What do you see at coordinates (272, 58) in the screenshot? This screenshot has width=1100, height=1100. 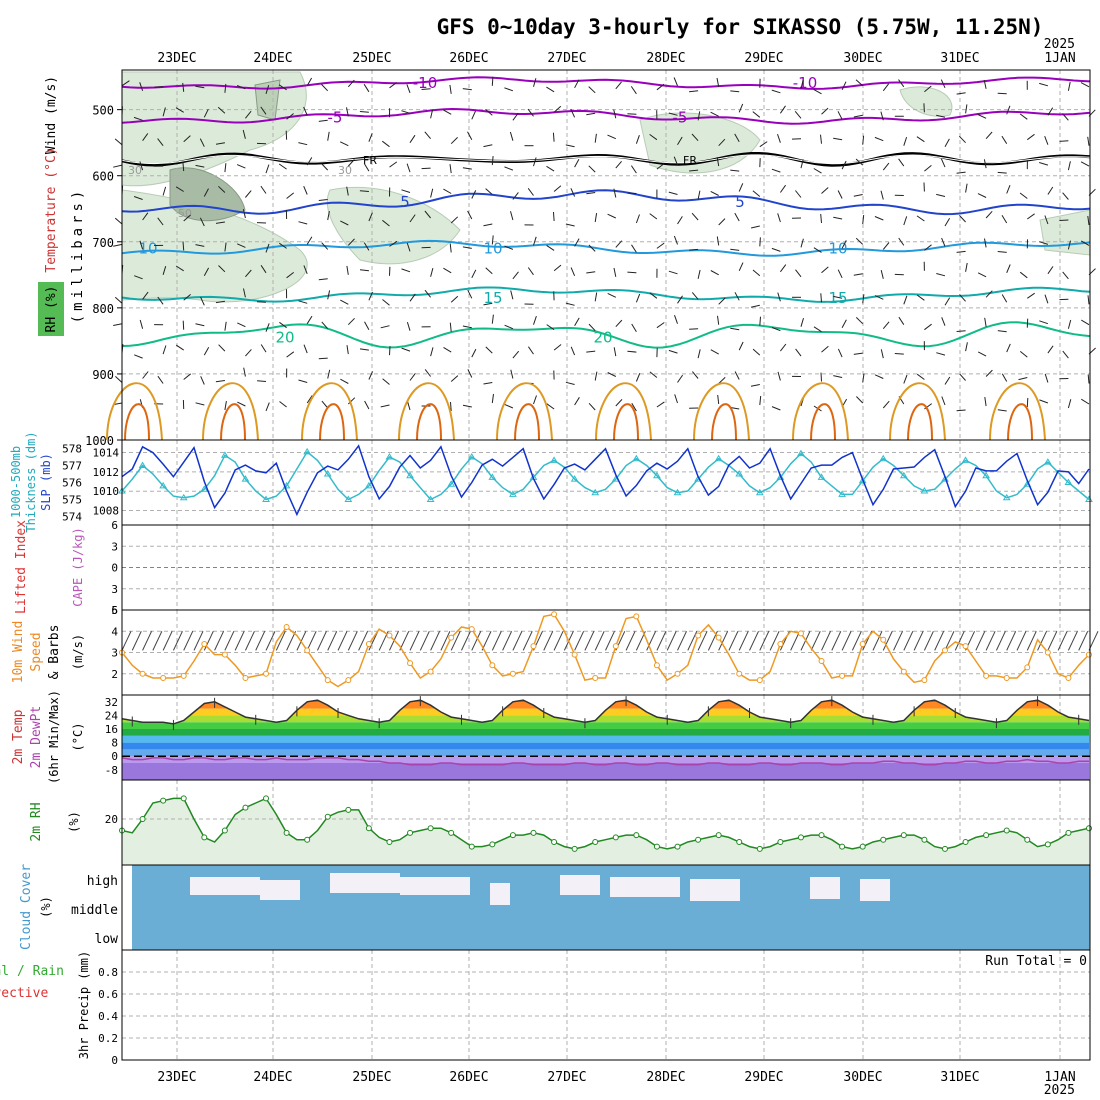 I see `date-label-top-1: 24DEC` at bounding box center [272, 58].